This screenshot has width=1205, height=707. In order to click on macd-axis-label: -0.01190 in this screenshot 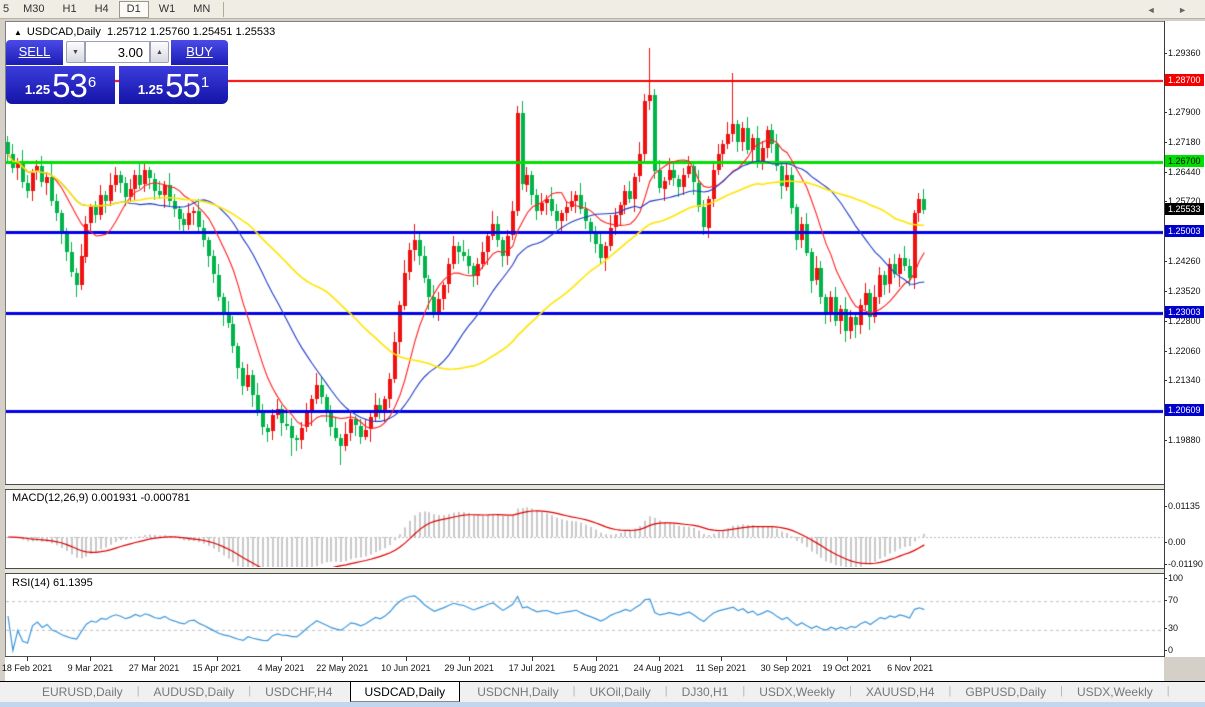, I will do `click(1183, 564)`.